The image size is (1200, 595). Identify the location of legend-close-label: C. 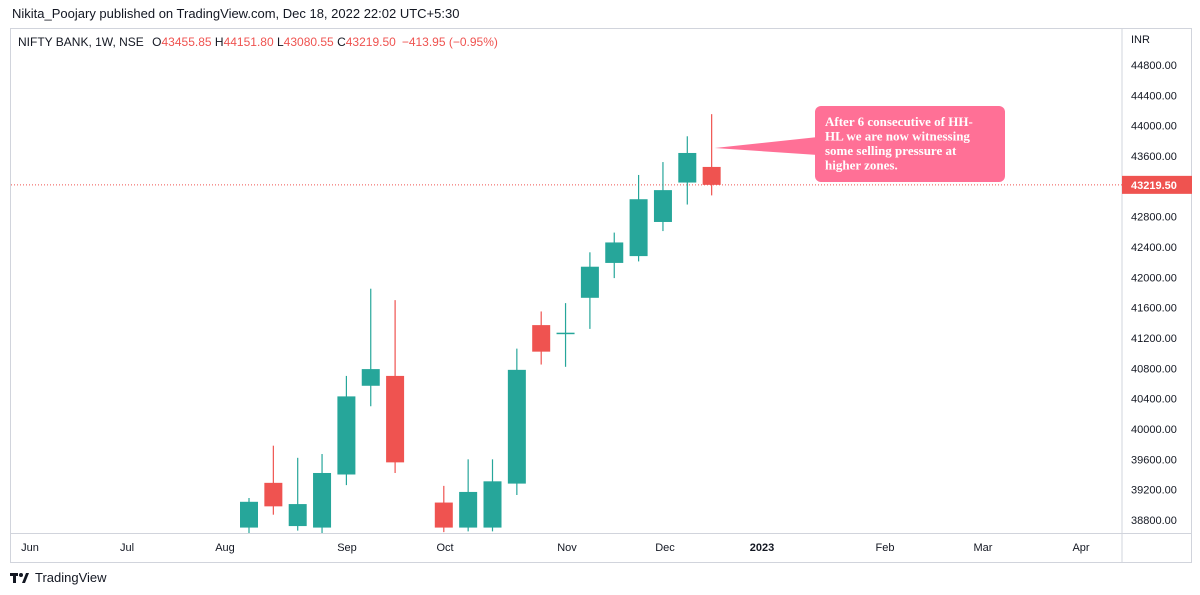
(341, 42).